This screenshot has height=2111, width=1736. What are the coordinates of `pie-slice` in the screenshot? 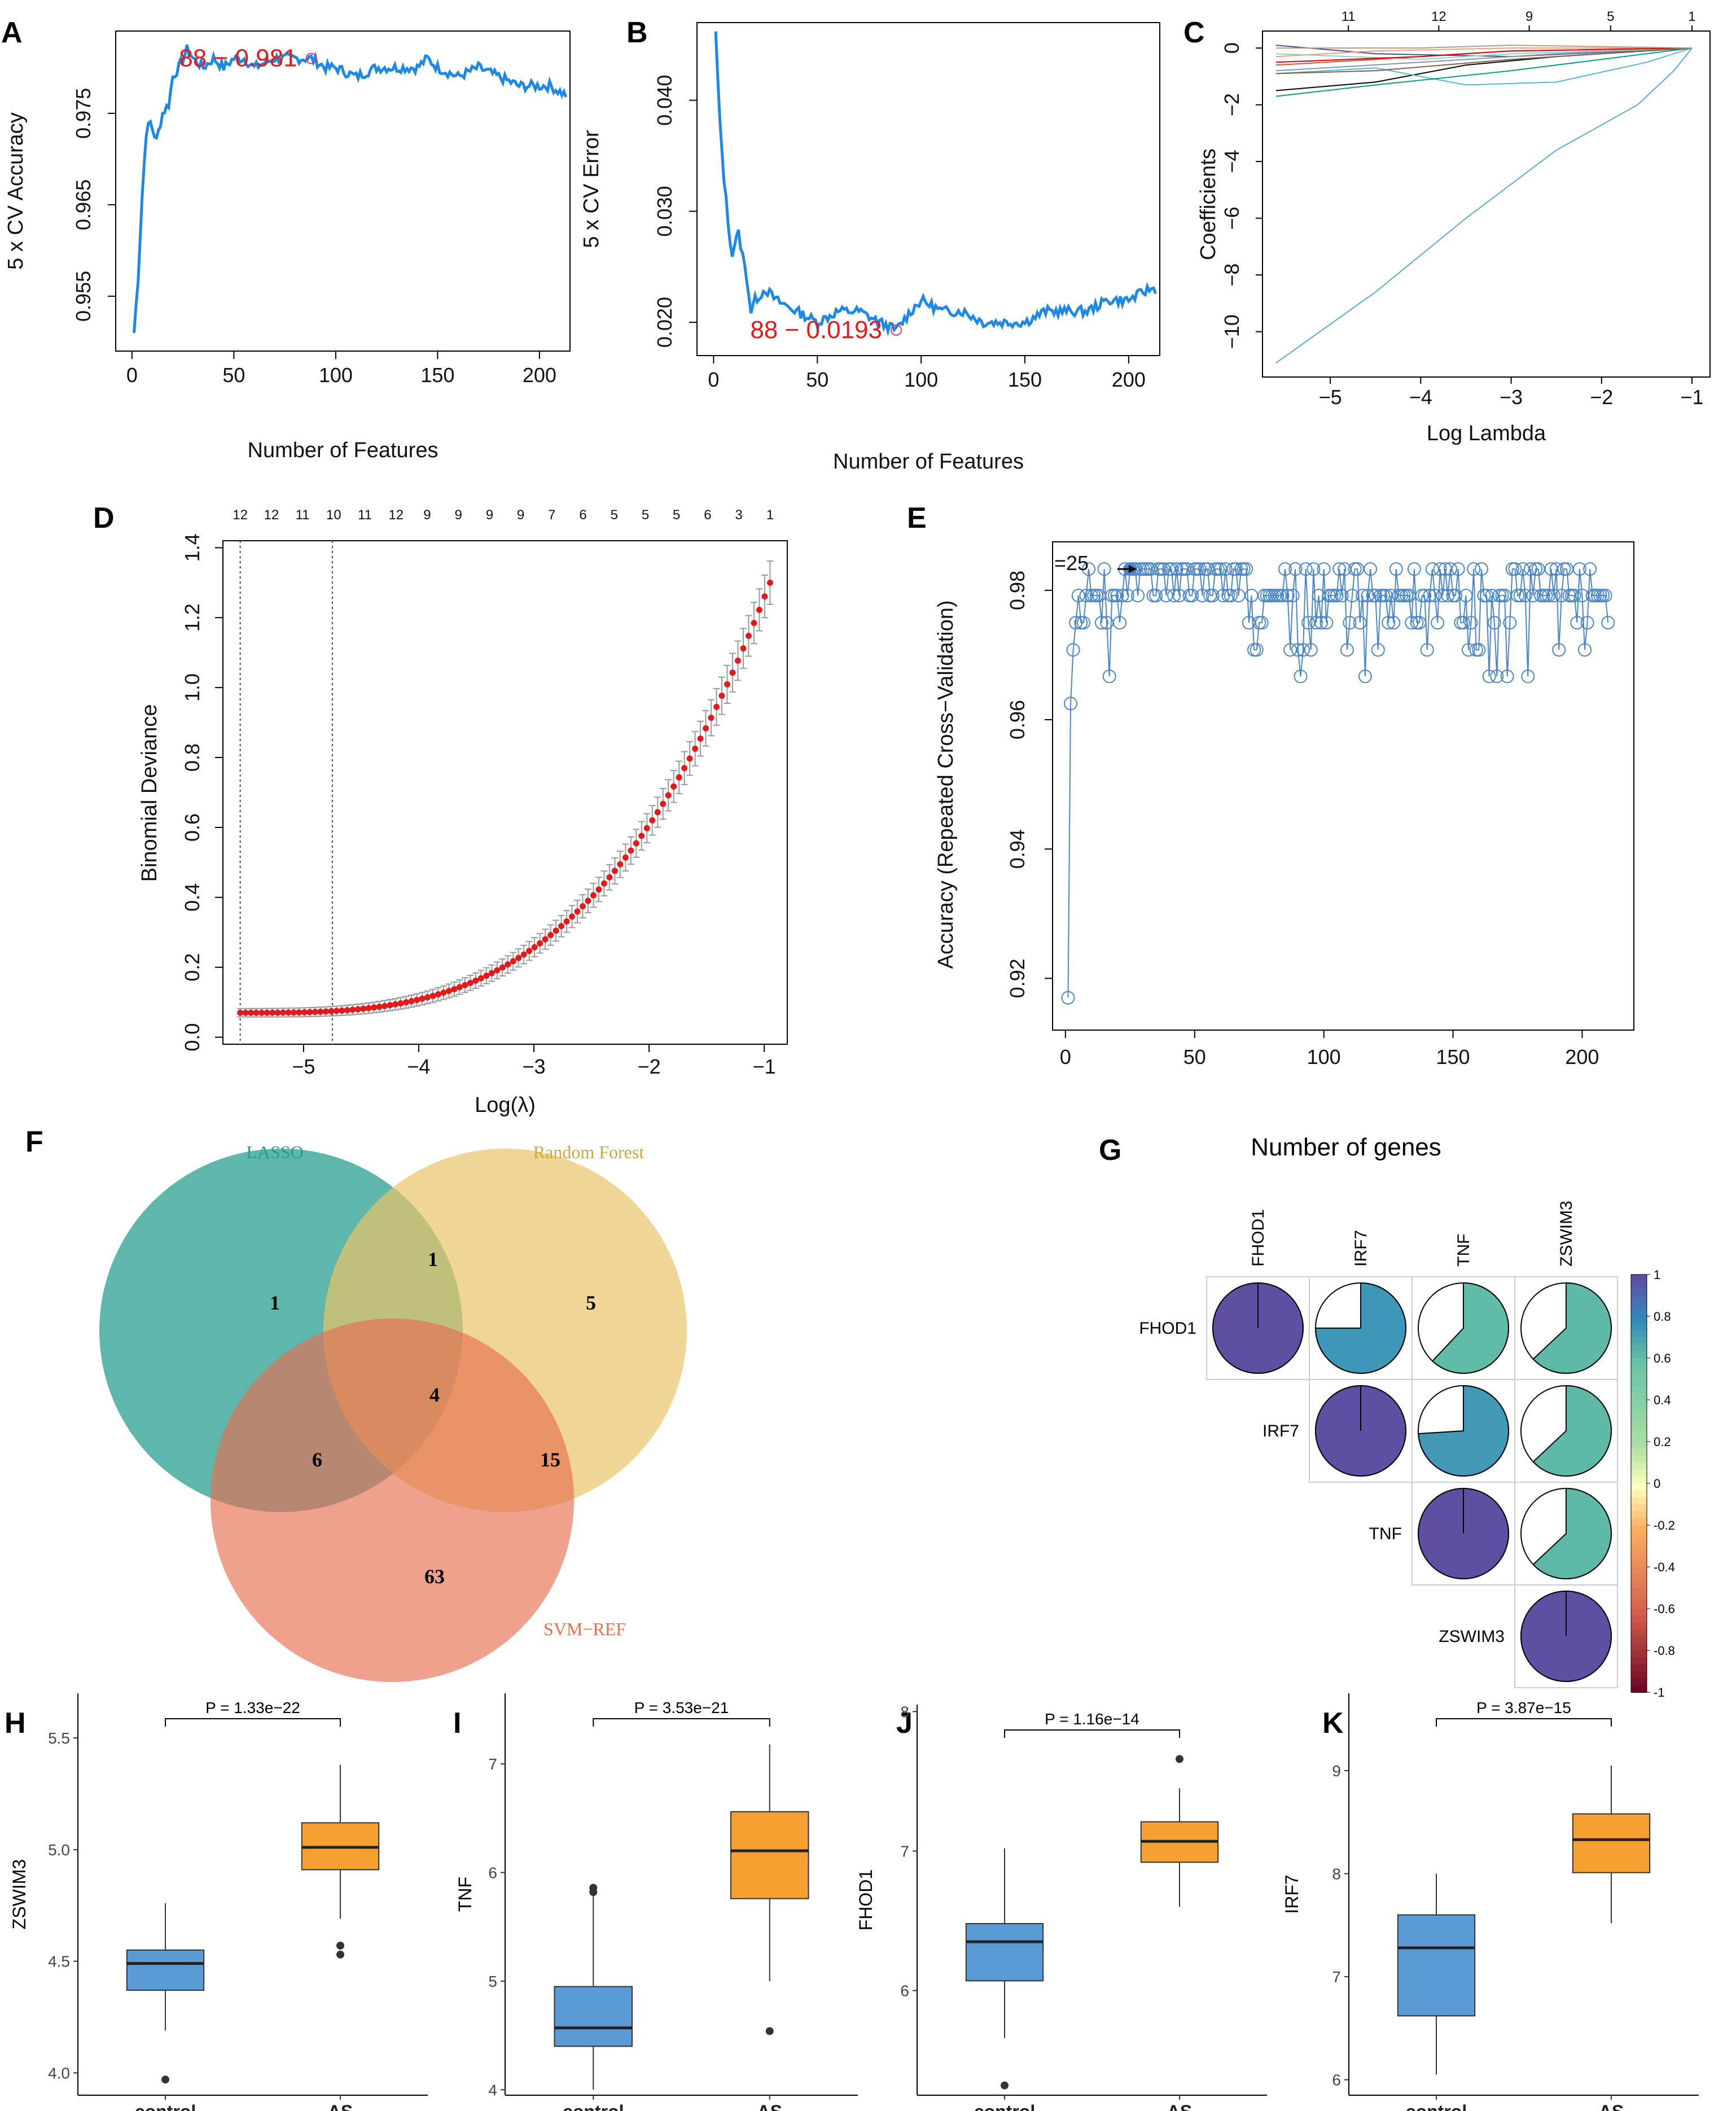 It's located at (1470, 1328).